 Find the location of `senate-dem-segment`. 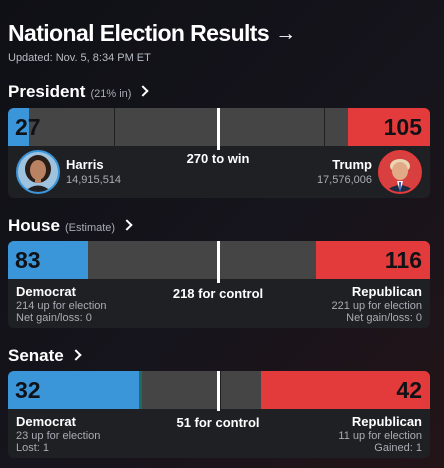

senate-dem-segment is located at coordinates (73, 390).